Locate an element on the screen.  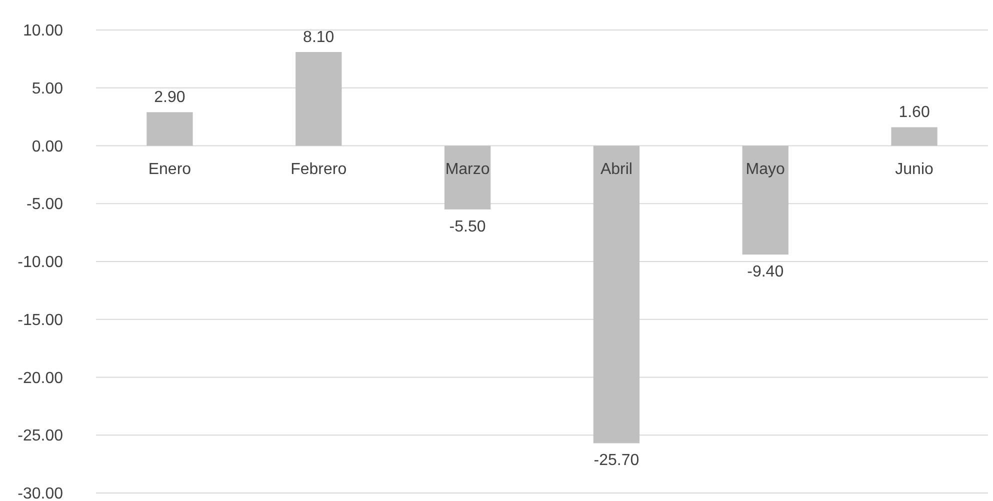
x-tick-label: Abril is located at coordinates (616, 169).